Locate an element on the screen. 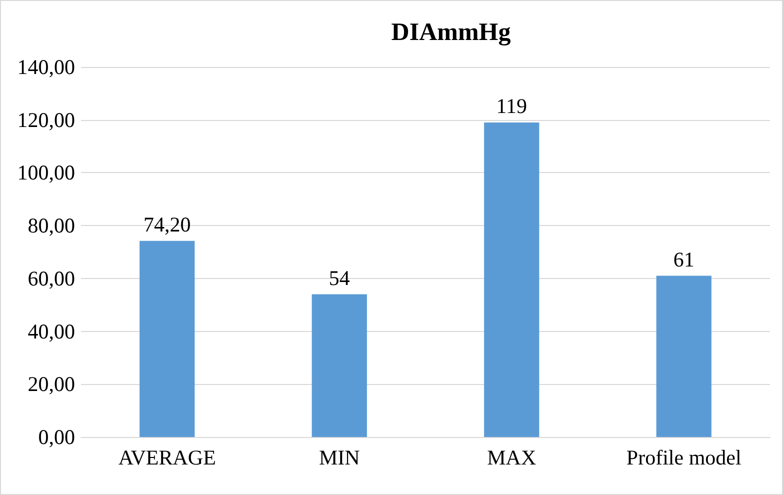 Image resolution: width=783 pixels, height=495 pixels. y-tick-label: 60,00 is located at coordinates (51, 278).